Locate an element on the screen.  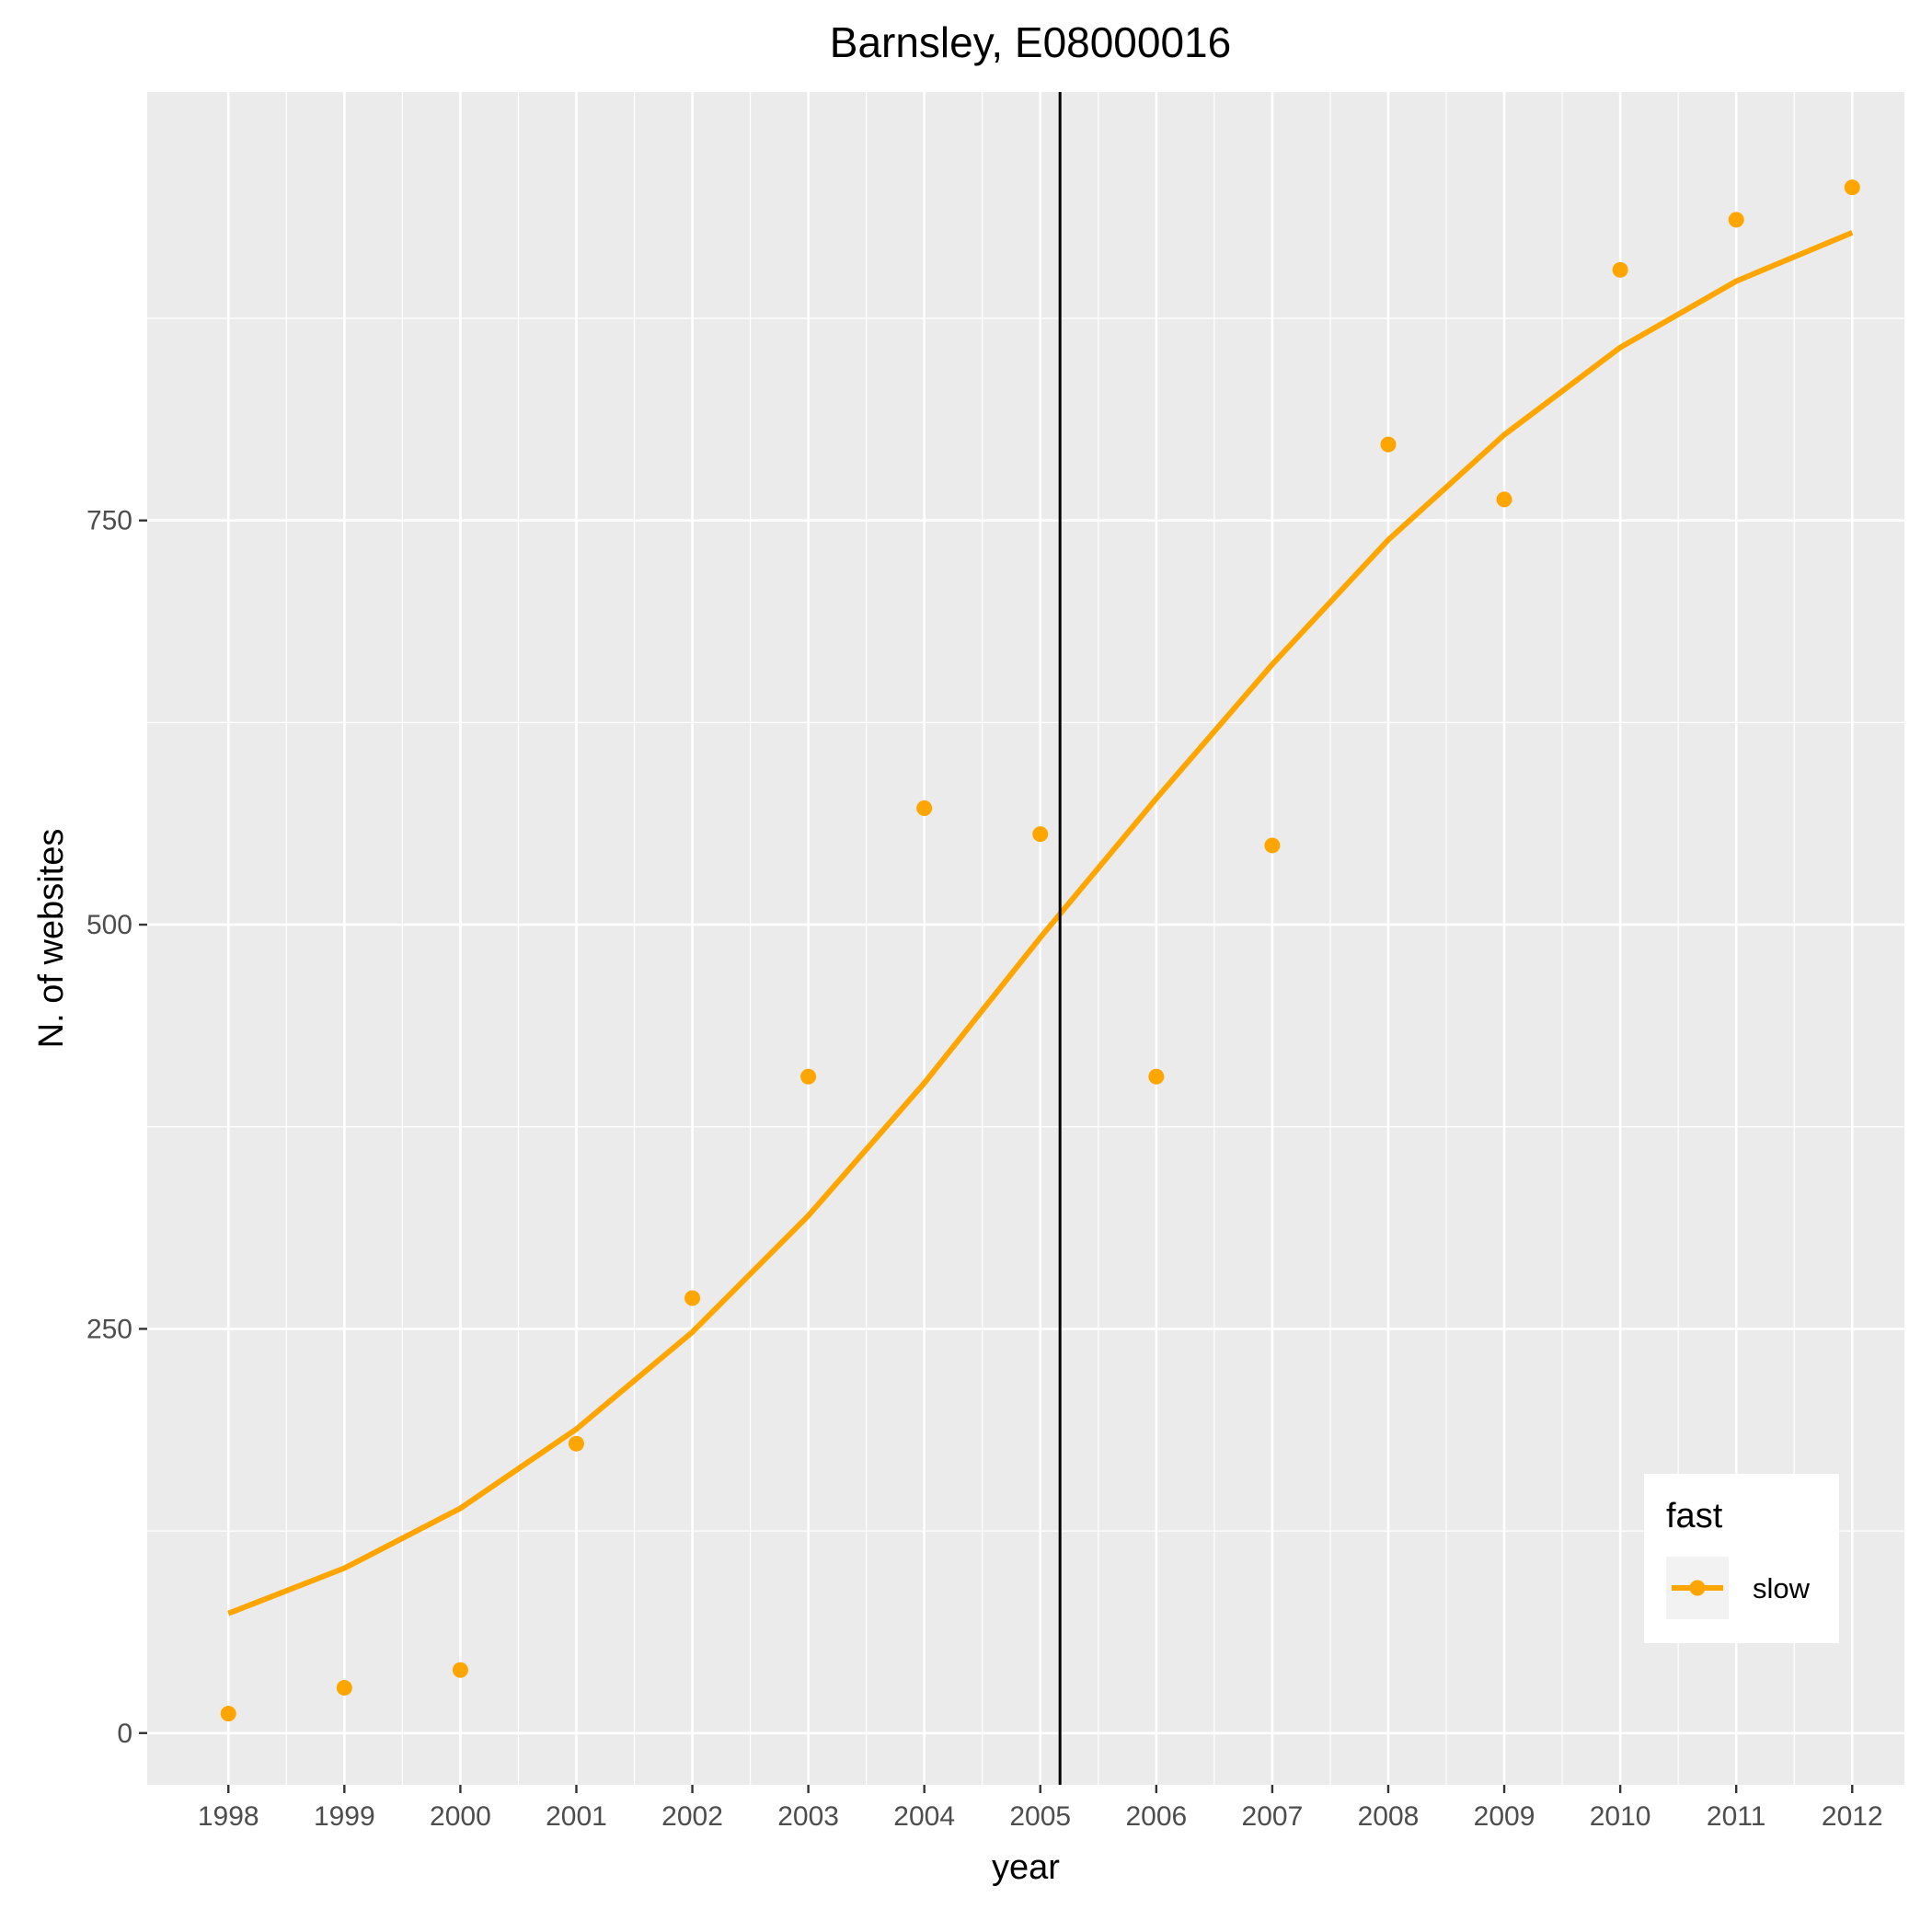
x-tick-label: 2005 is located at coordinates (1040, 1816).